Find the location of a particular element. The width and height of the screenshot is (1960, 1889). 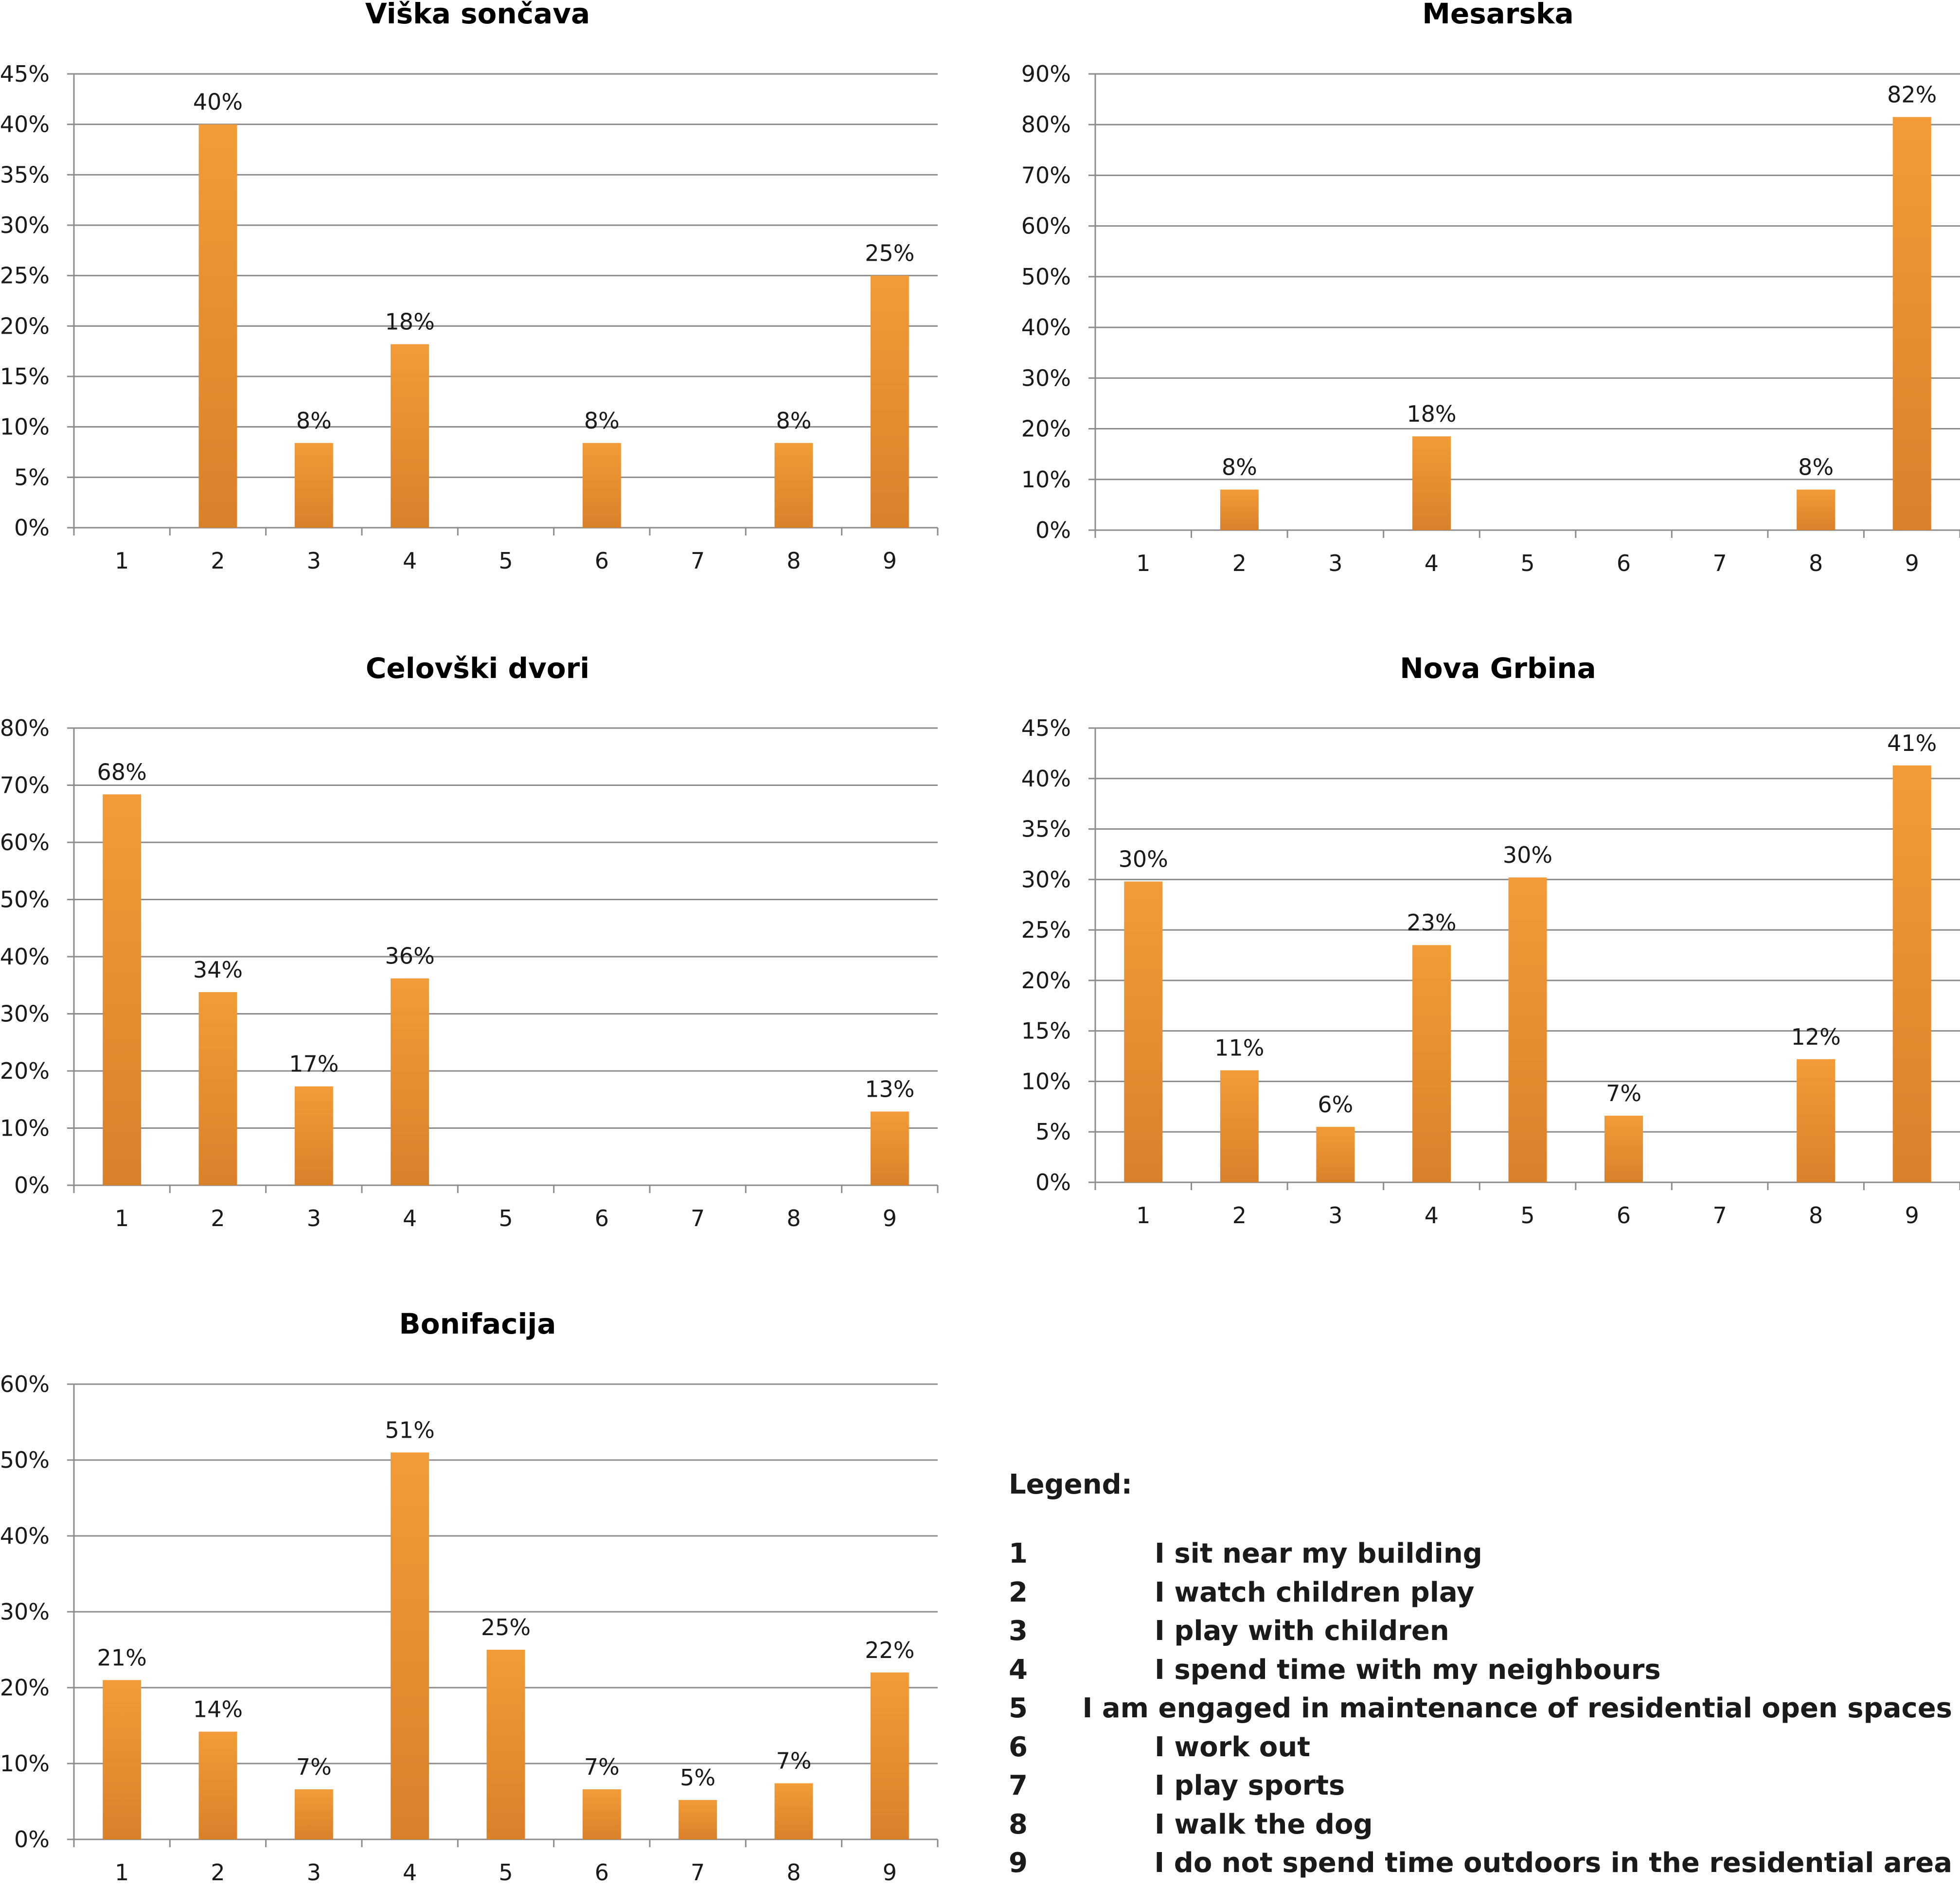

data-label: 40% is located at coordinates (218, 102).